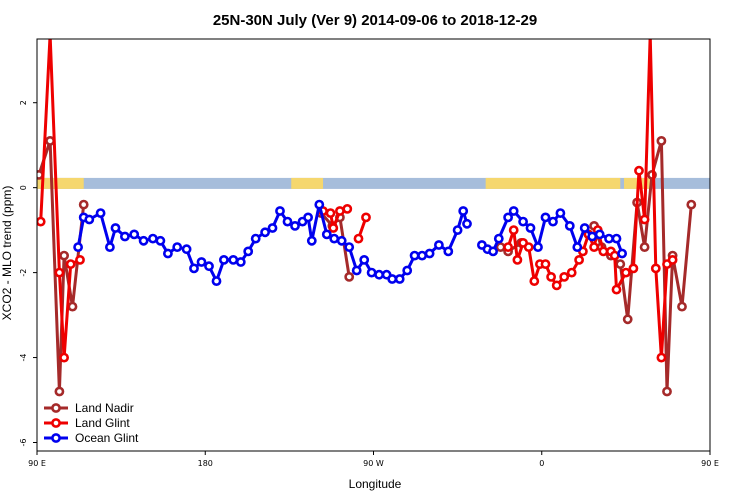 The width and height of the screenshot is (750, 500). Describe the element at coordinates (590, 199) in the screenshot. I see `series-line-land-glint` at that location.